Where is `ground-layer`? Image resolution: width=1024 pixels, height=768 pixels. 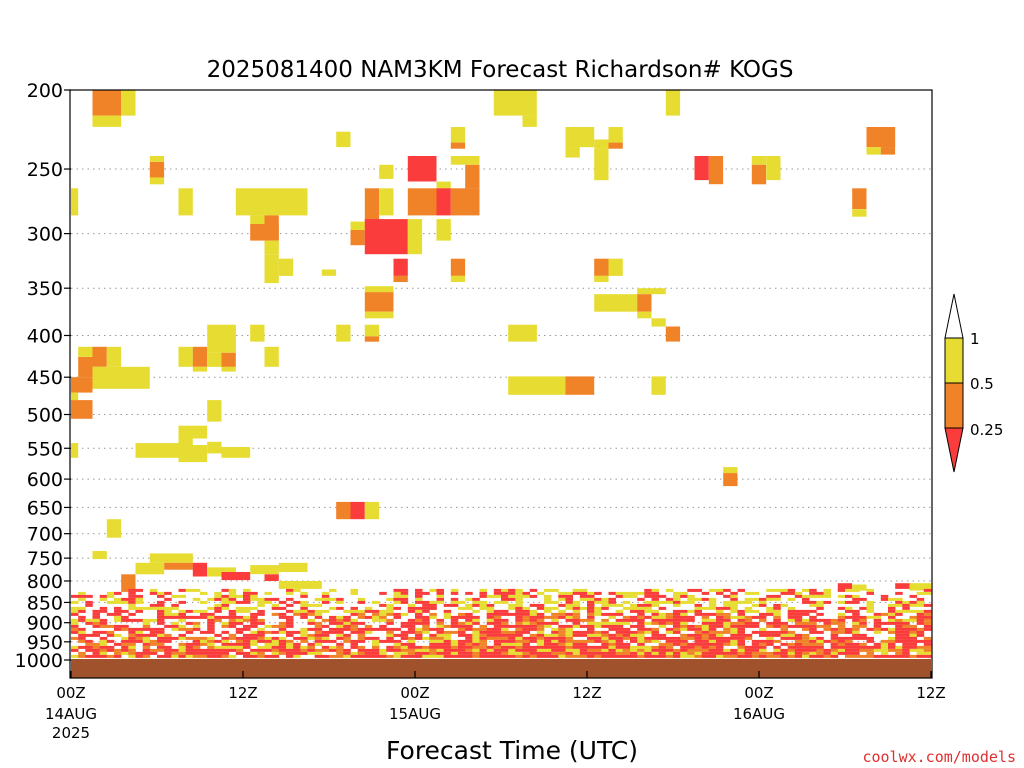
ground-layer is located at coordinates (501, 668).